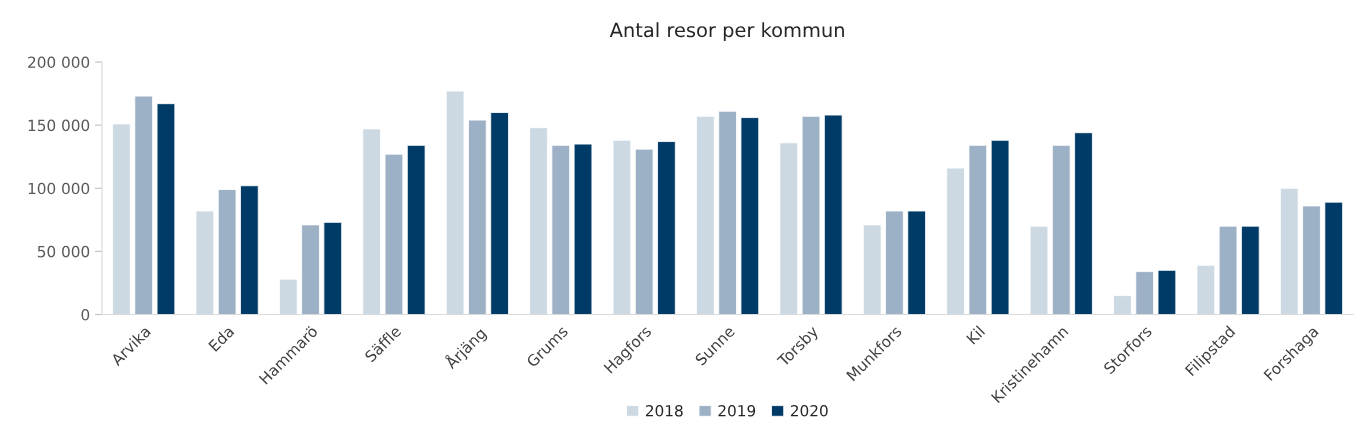  I want to click on y-tick-label: 200 000, so click(59, 62).